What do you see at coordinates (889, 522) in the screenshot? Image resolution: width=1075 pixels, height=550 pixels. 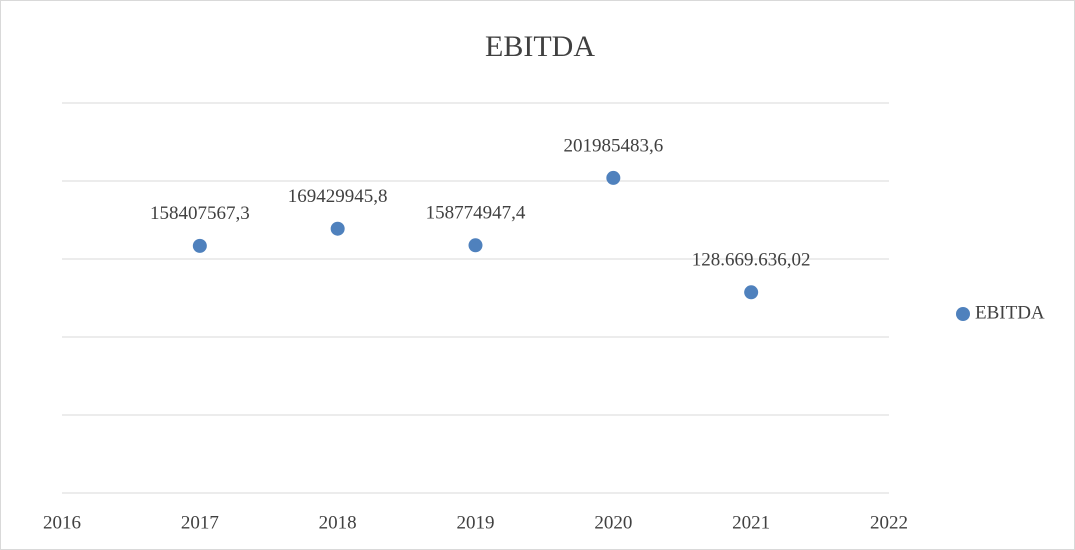 I see `x-tick-label: 2022` at bounding box center [889, 522].